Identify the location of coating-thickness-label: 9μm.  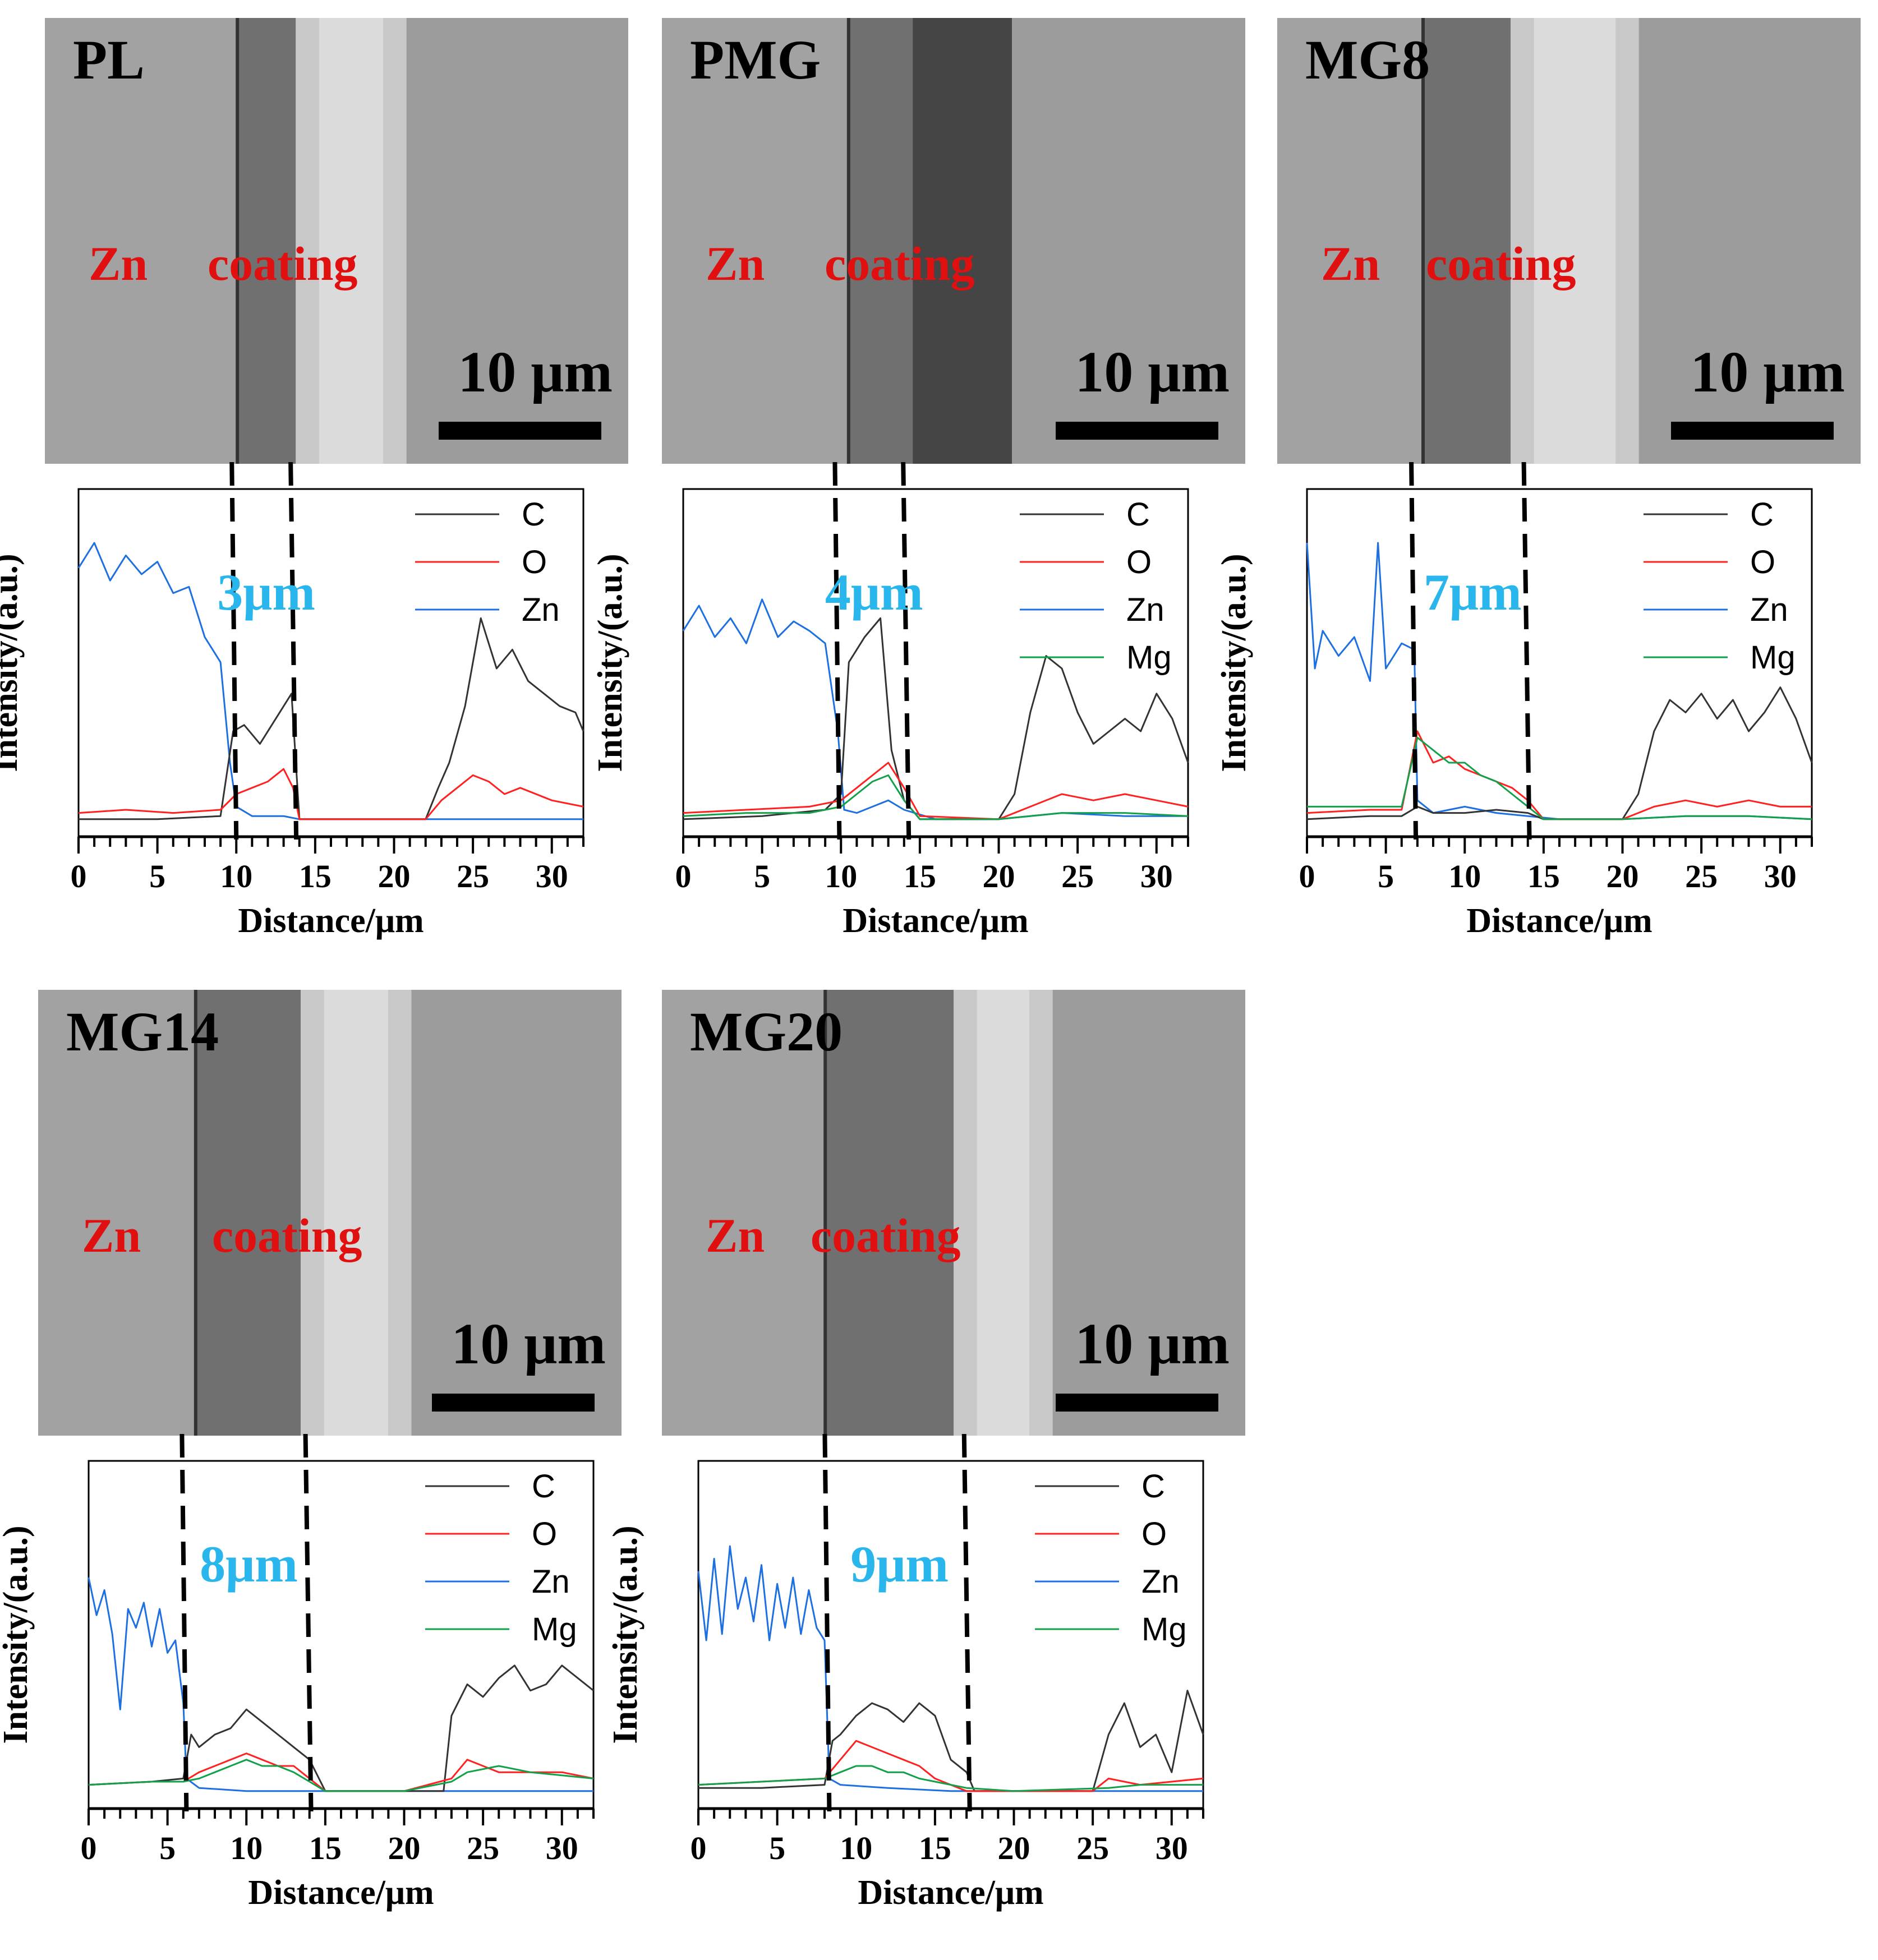
(900, 1564).